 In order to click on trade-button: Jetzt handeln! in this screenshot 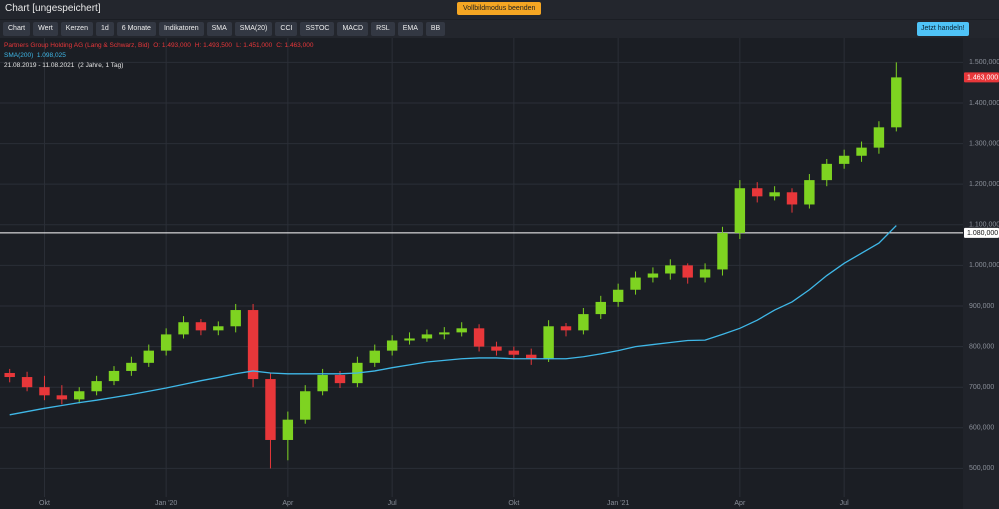, I will do `click(943, 29)`.